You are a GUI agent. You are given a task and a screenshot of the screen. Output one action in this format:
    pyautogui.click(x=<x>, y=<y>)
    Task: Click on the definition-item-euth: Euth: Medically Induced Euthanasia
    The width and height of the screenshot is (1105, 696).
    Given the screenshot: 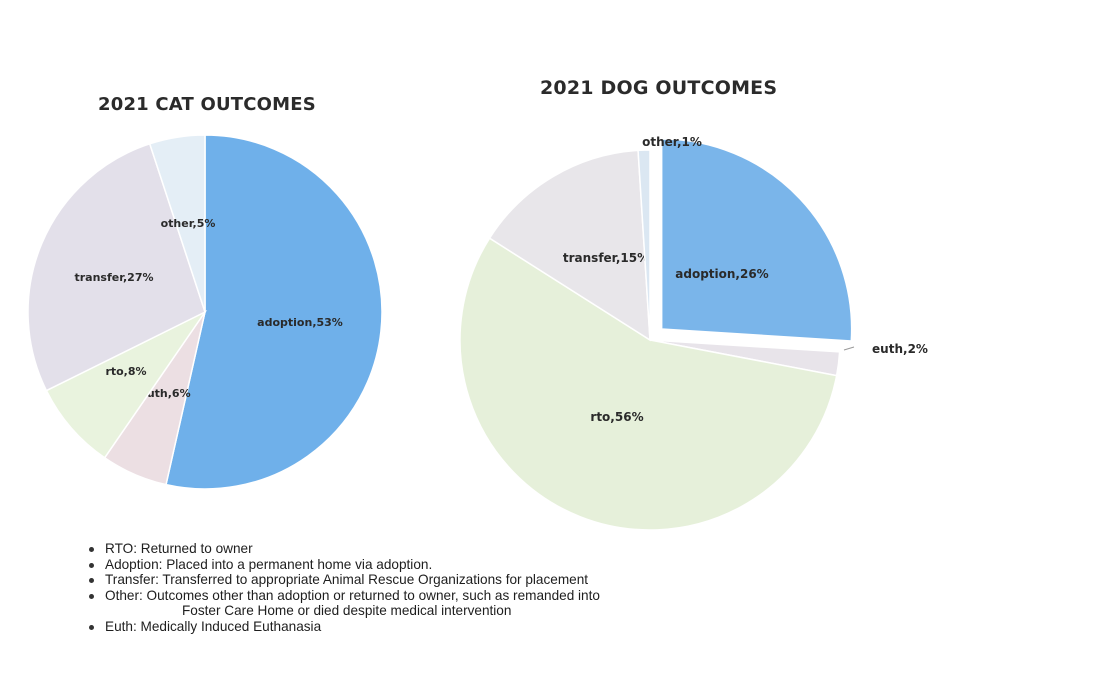 What is the action you would take?
    pyautogui.click(x=416, y=627)
    